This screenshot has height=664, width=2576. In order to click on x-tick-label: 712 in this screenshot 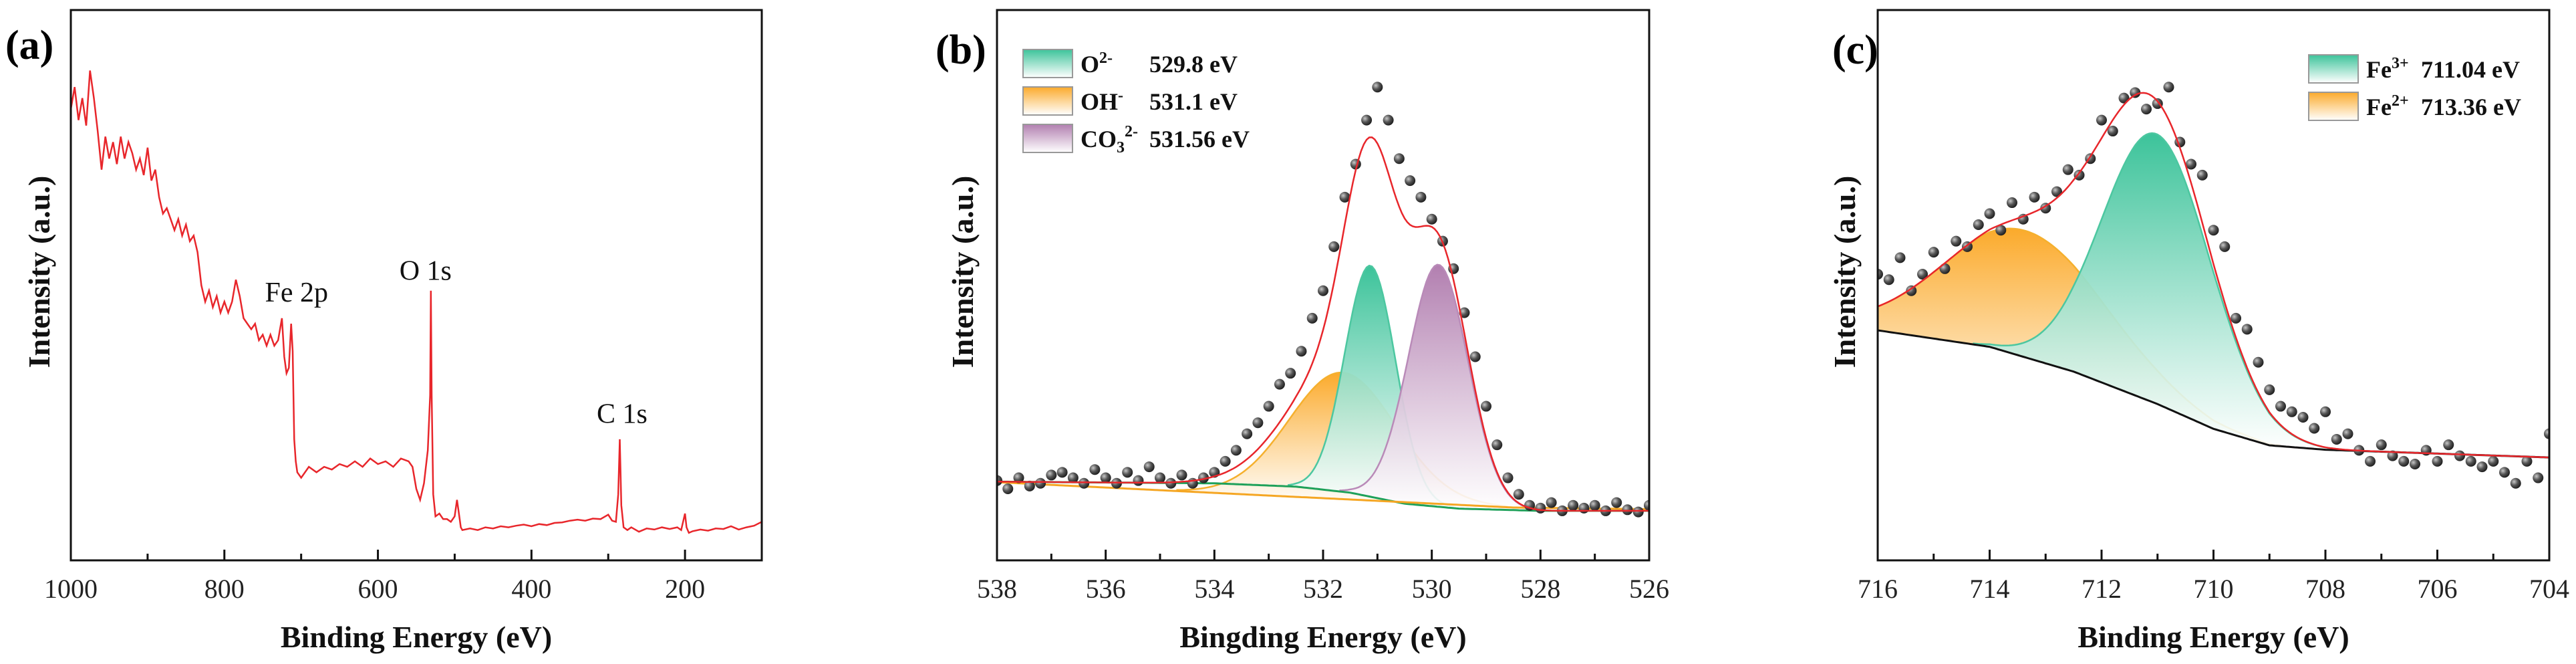, I will do `click(2102, 589)`.